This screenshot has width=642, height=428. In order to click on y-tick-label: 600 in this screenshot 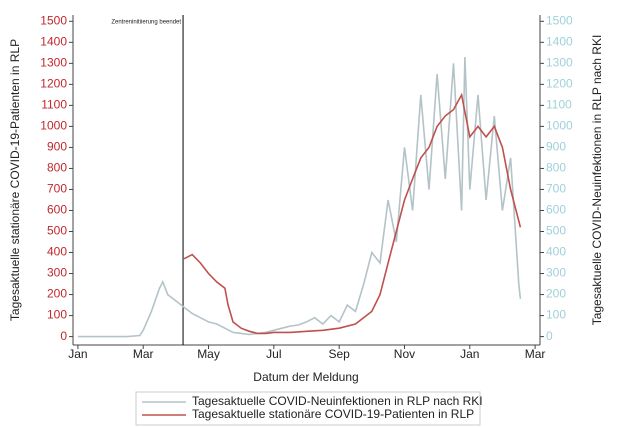, I will do `click(57, 210)`.